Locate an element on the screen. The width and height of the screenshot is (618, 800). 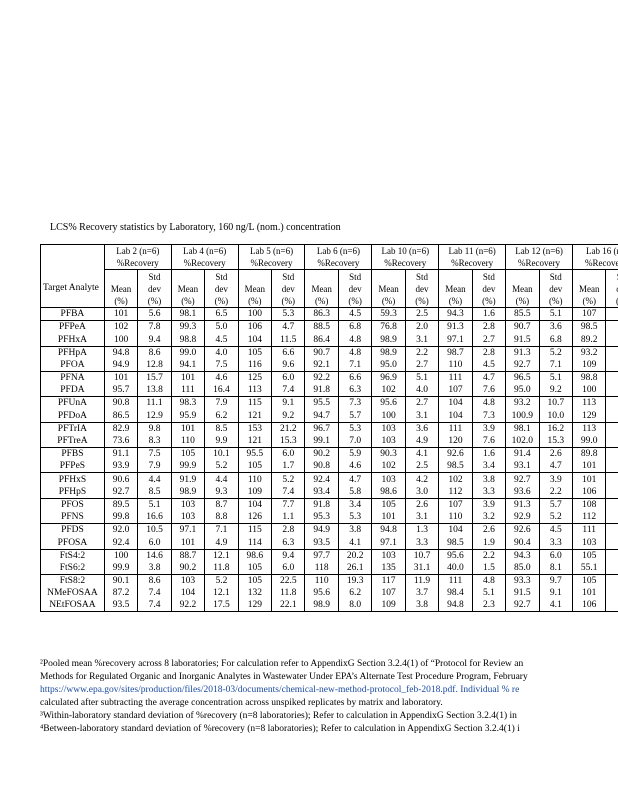
value-cell: 109 is located at coordinates (255, 492).